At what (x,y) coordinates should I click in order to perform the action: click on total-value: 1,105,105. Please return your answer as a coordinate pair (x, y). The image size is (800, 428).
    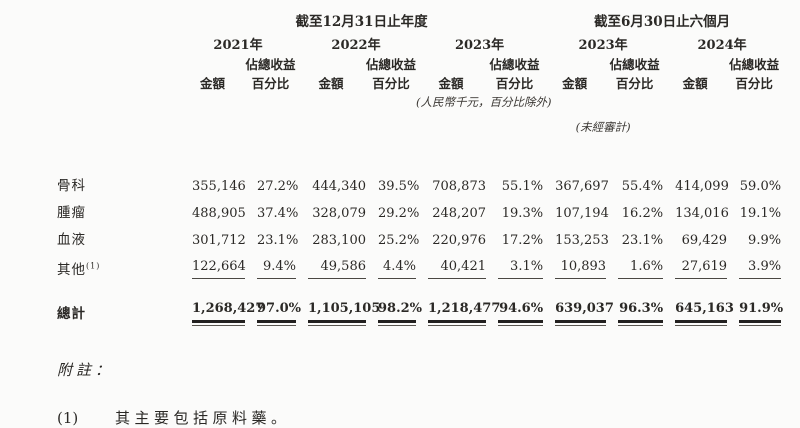
    Looking at the image, I should click on (344, 314).